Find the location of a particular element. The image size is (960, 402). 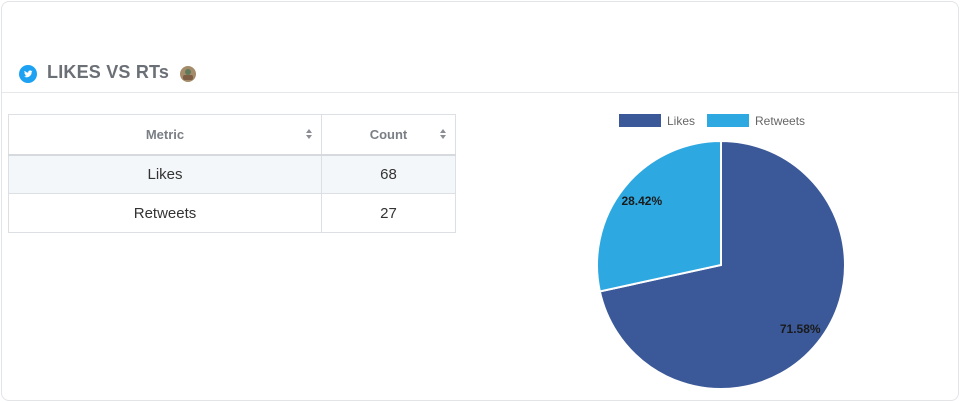

cell-count: 68 is located at coordinates (388, 174).